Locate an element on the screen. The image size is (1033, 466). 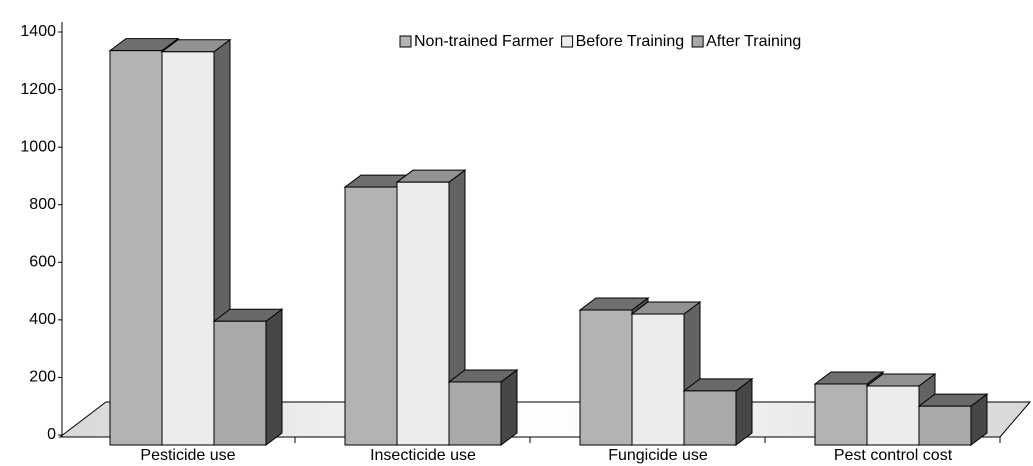
y-tick-label: 0 is located at coordinates (51, 434).